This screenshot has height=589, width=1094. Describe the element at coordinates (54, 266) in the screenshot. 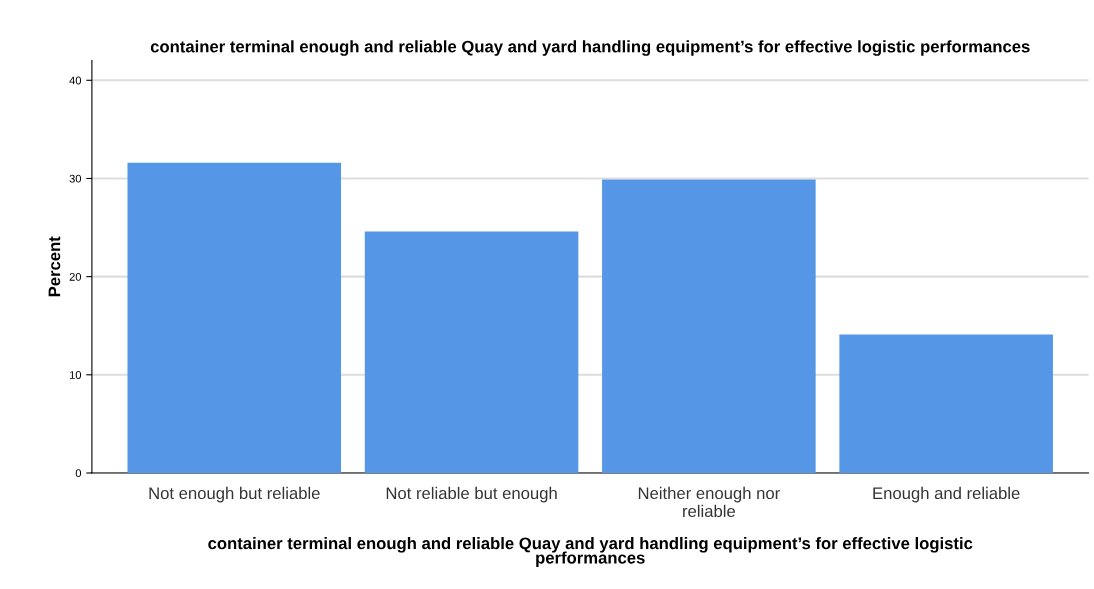

I see `y-axis-title: Percent` at that location.